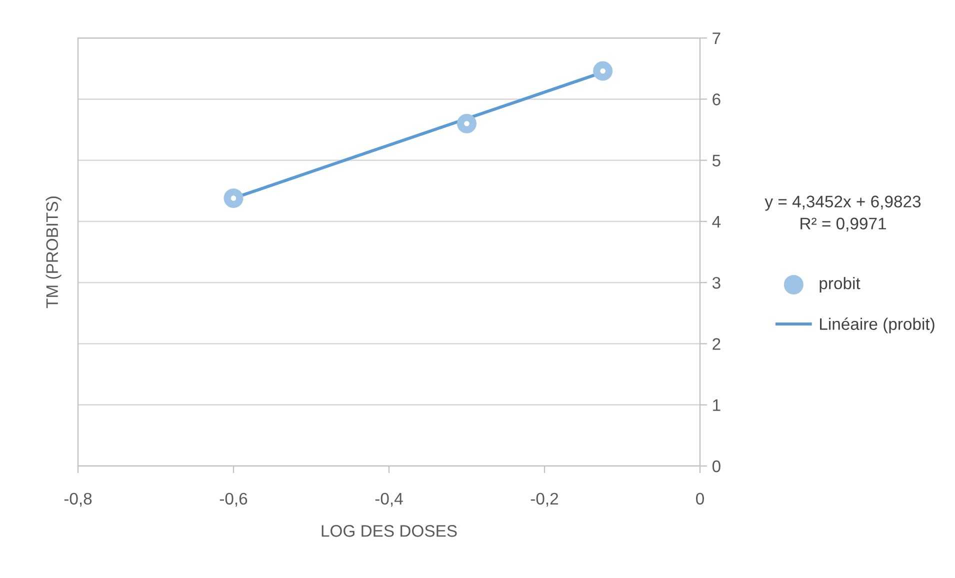 The width and height of the screenshot is (955, 578). I want to click on x-tick-label: -0,6, so click(234, 499).